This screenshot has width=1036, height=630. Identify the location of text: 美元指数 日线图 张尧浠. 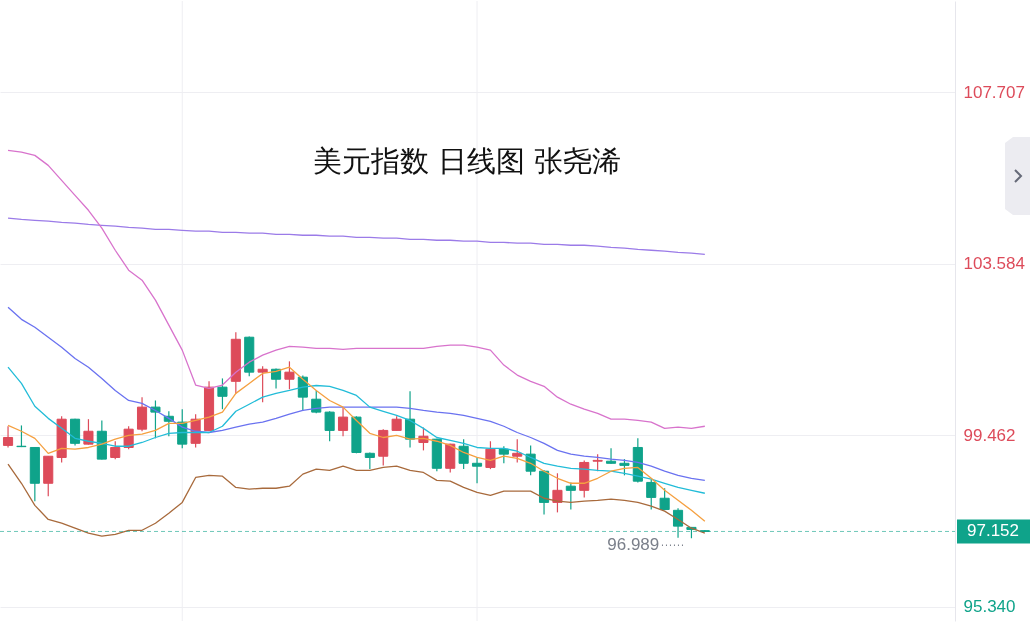
(467, 161).